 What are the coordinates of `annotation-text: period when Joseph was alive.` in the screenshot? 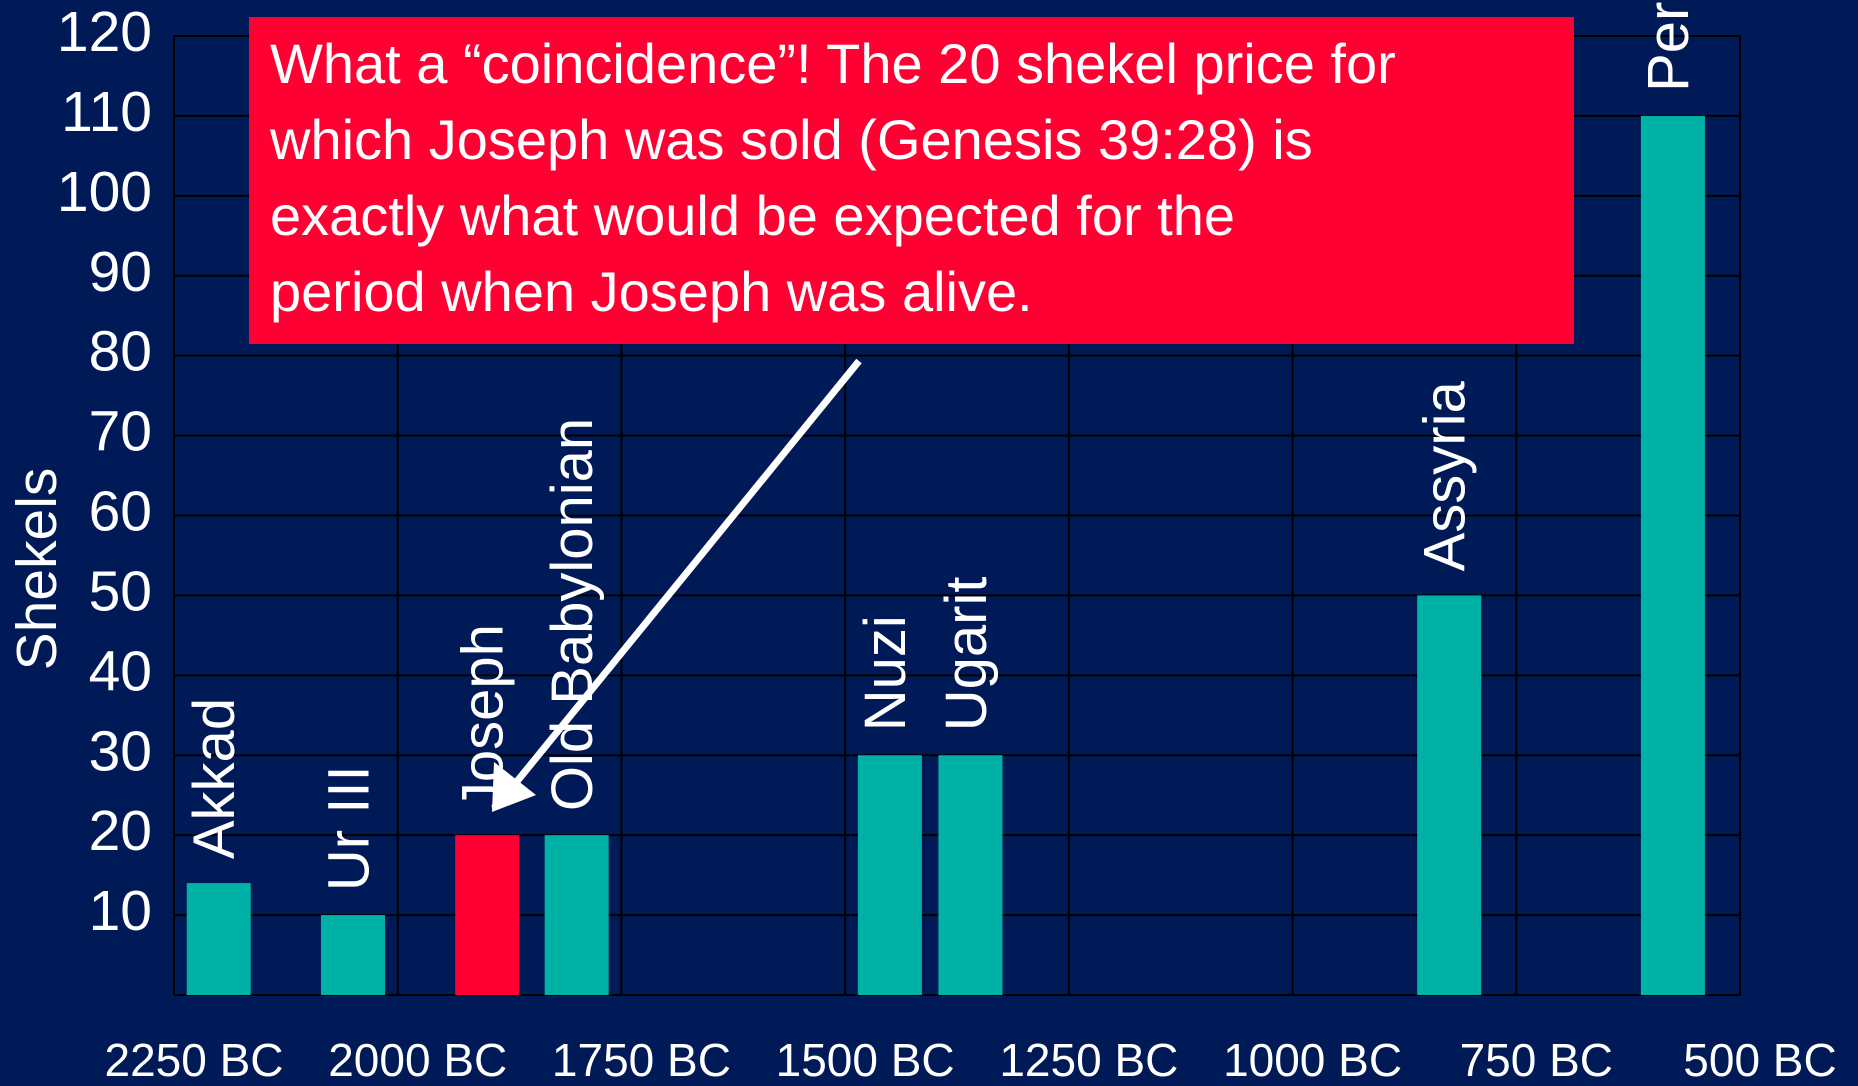 It's located at (651, 291).